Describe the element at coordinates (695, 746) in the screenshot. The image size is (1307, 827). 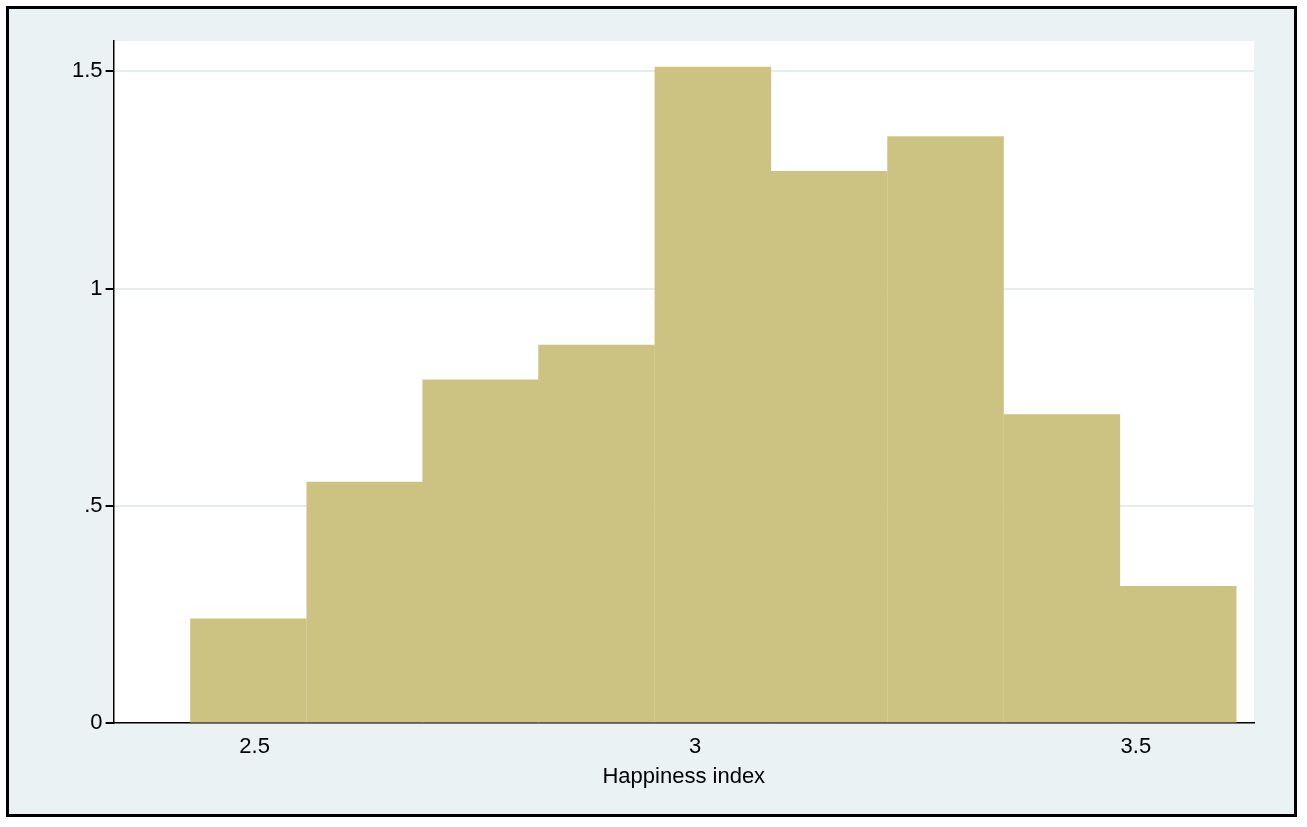
I see `x-tick-label: 3` at that location.